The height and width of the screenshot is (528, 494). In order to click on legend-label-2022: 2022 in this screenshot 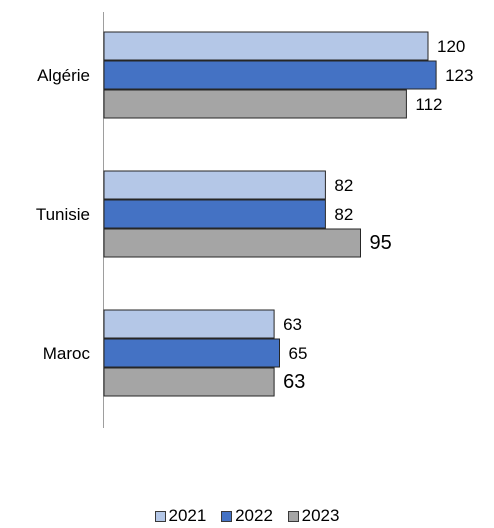, I will do `click(254, 515)`.